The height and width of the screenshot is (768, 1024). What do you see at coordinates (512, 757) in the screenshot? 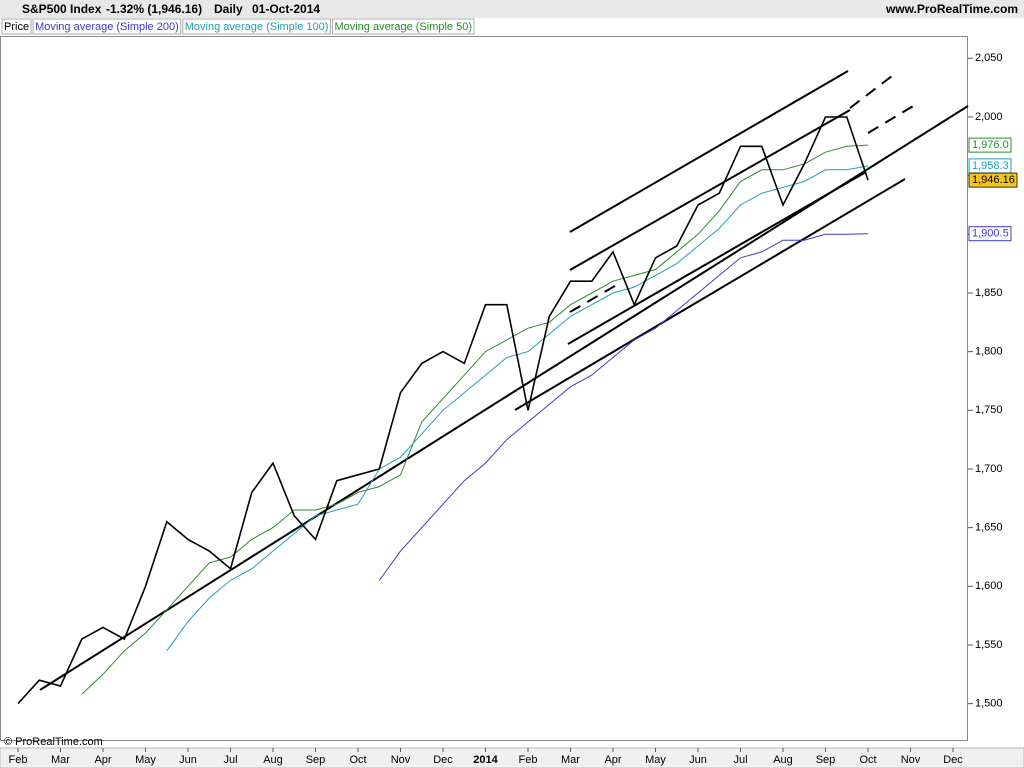
I see `x-axis-area` at bounding box center [512, 757].